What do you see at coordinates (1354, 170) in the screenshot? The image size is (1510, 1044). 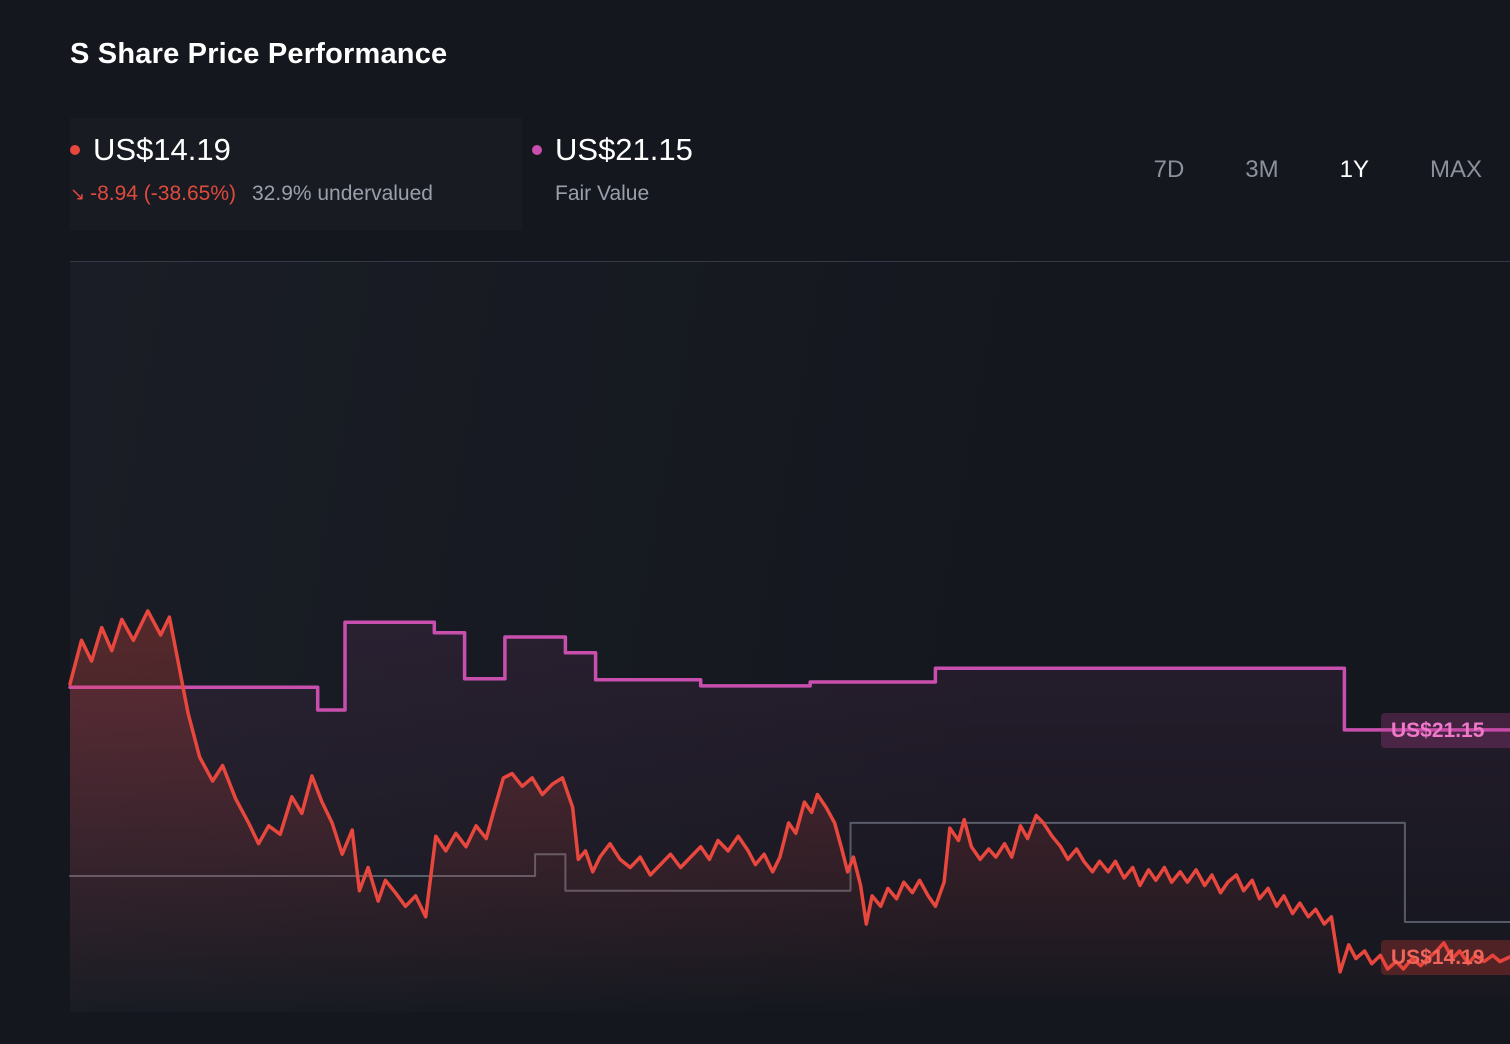 I see `range-button-1y: 1Y` at bounding box center [1354, 170].